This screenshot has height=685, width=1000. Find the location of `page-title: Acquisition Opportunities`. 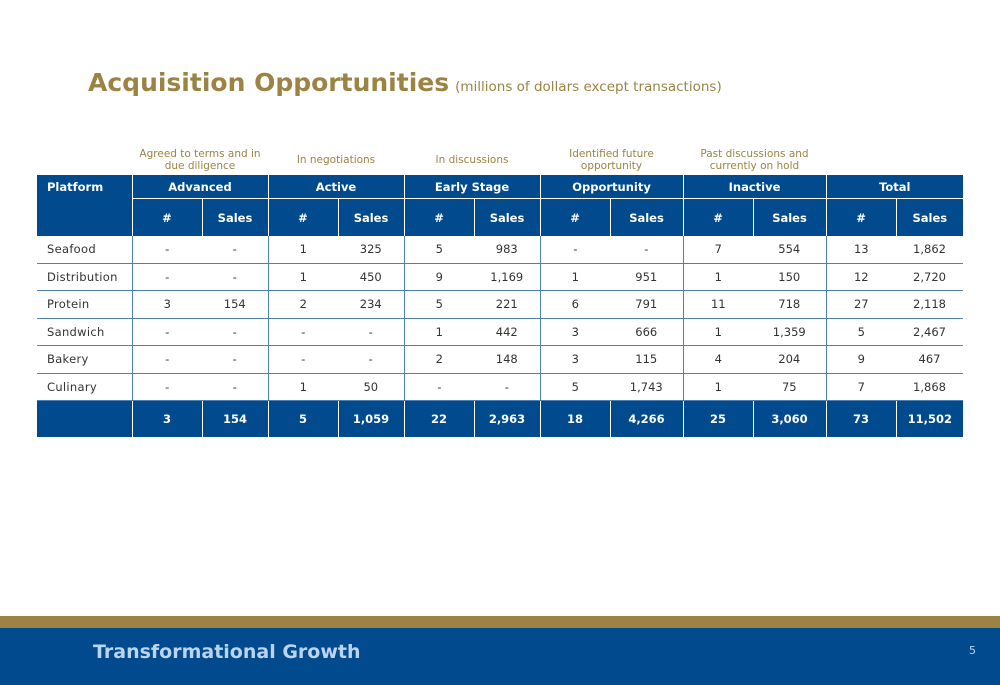

page-title: Acquisition Opportunities is located at coordinates (269, 82).